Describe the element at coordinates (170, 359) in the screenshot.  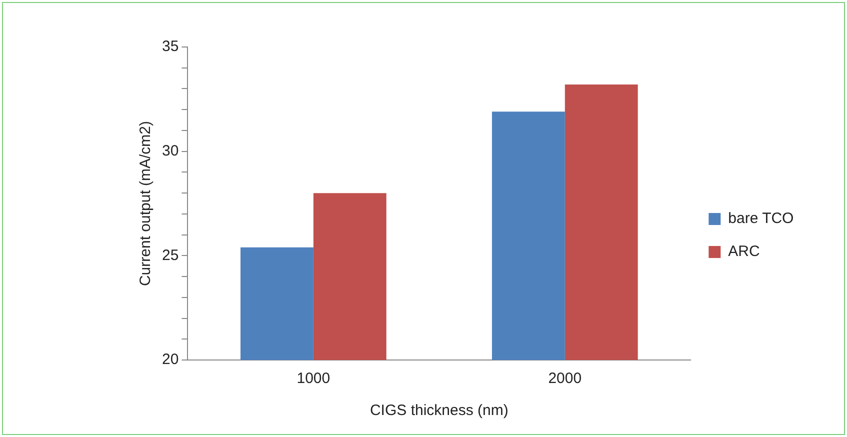
I see `y-tick-label: 20` at that location.